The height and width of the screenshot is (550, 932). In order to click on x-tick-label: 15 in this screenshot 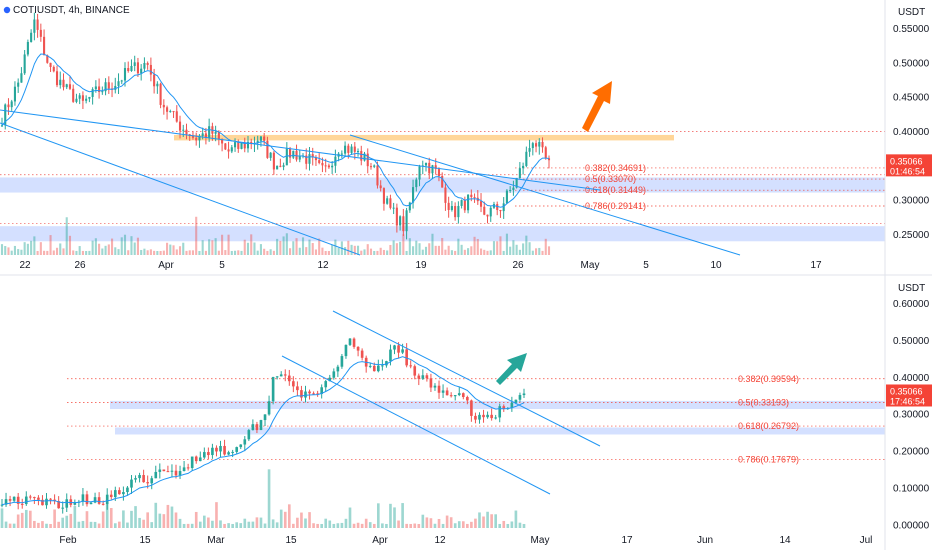, I will do `click(145, 540)`.